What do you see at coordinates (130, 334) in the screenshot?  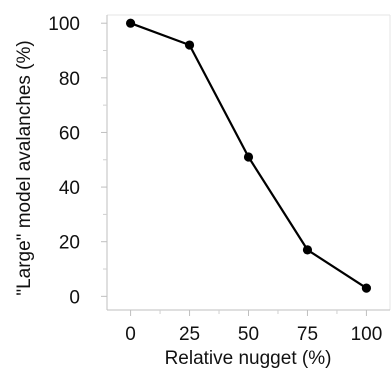 I see `x-tick-label: 0` at bounding box center [130, 334].